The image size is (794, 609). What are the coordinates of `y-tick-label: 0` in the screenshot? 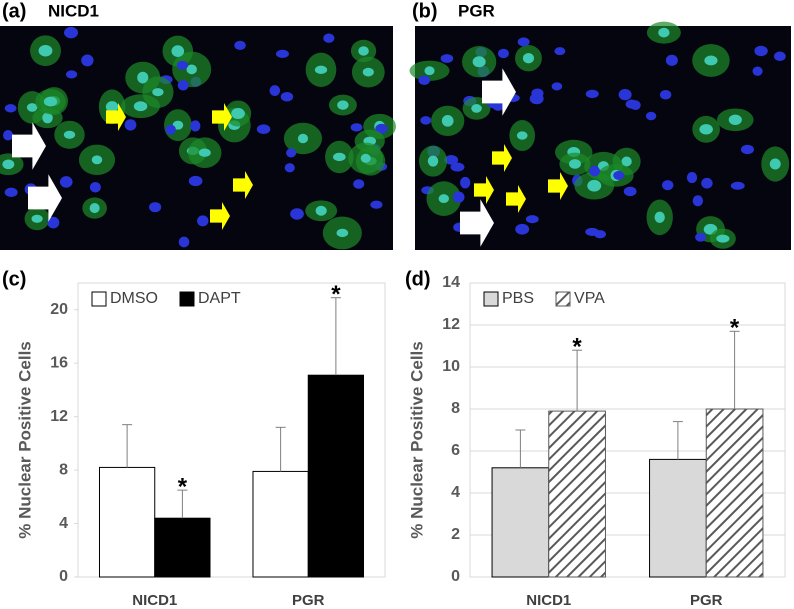 It's located at (455, 576).